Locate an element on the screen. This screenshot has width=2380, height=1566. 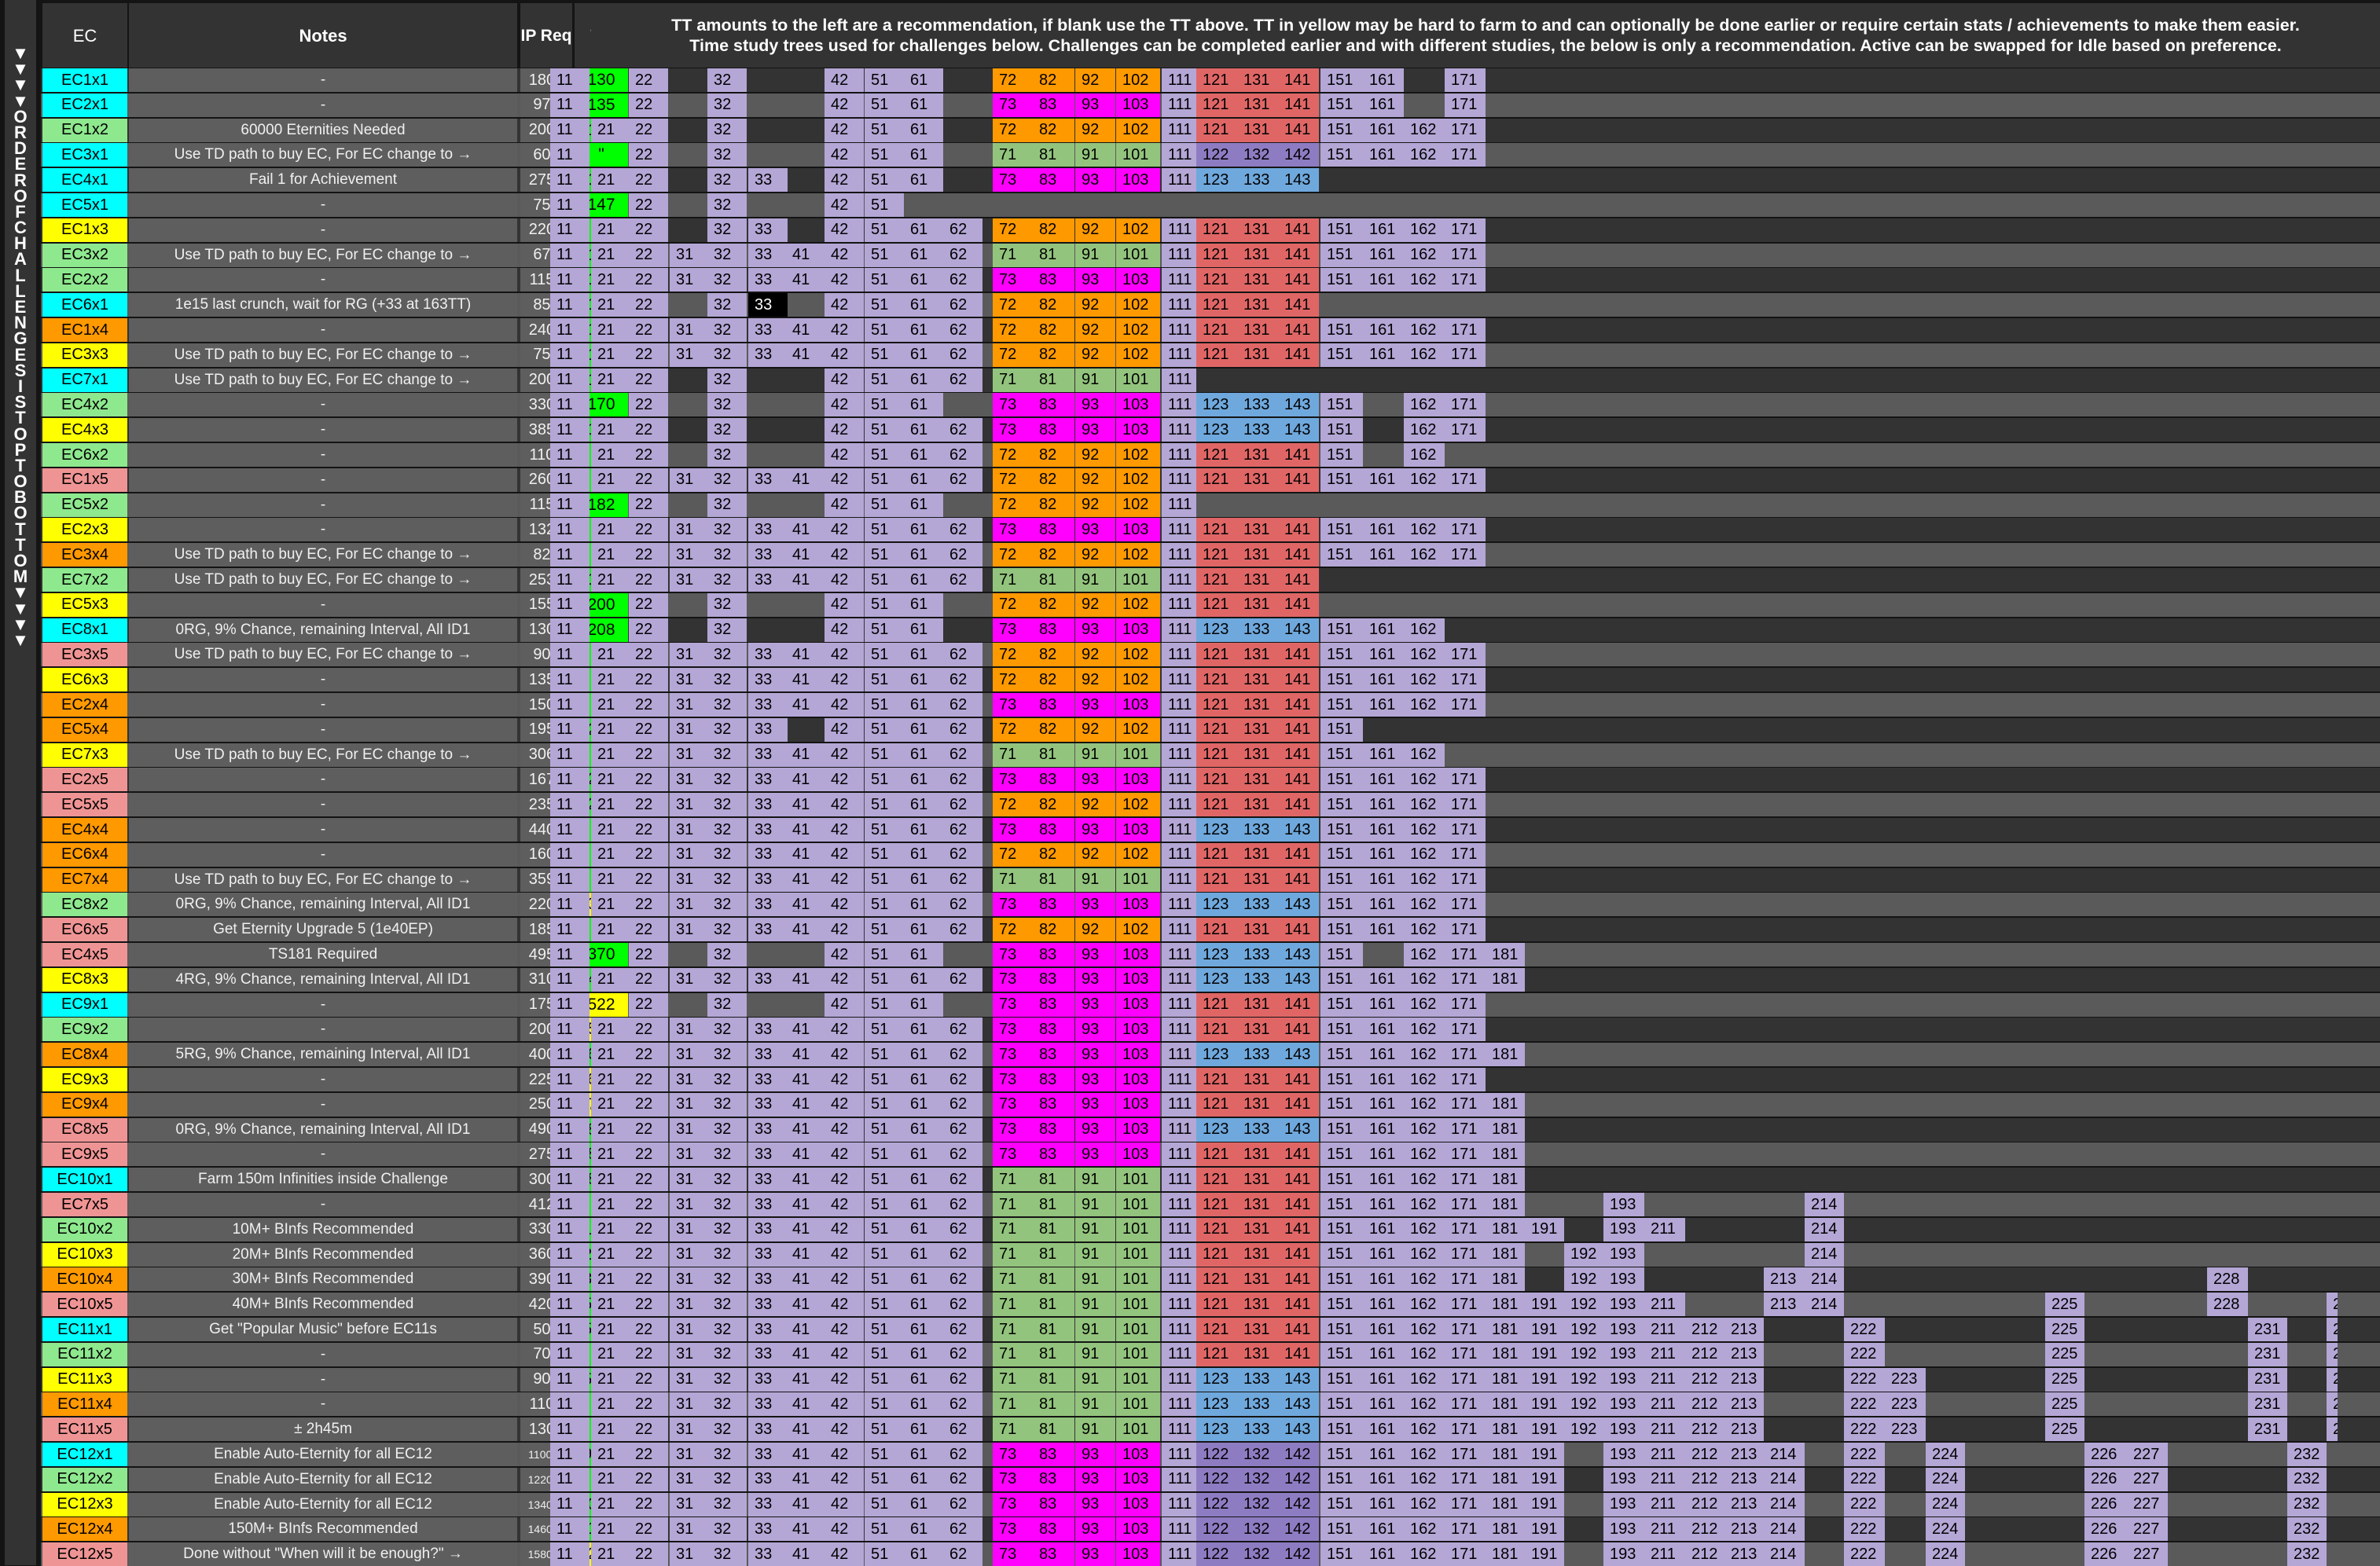
study-cell: 41 is located at coordinates (805, 905).